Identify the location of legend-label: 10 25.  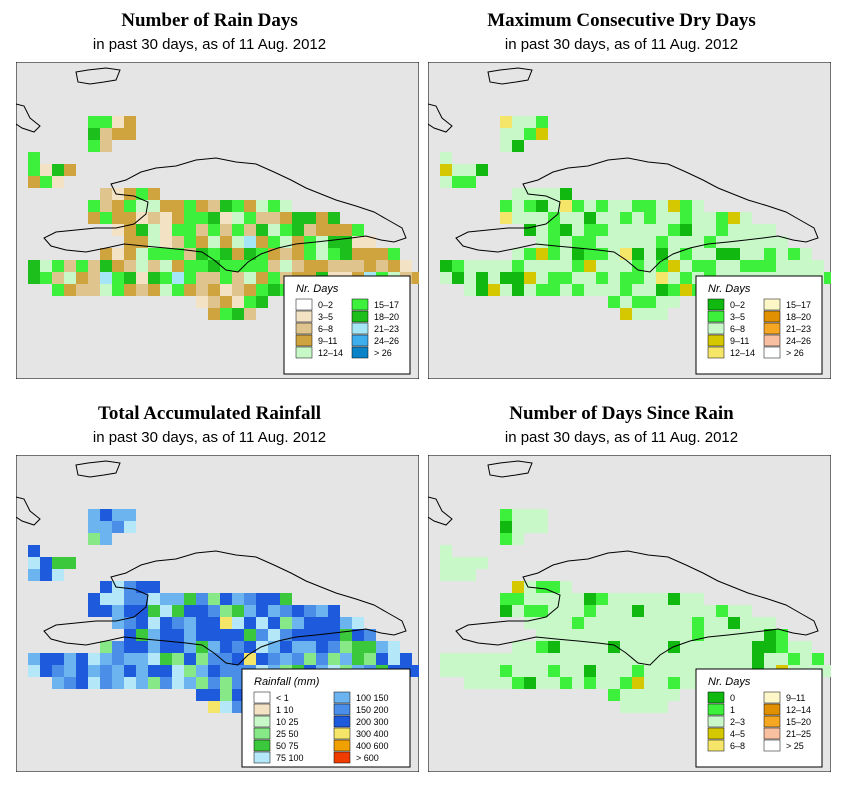
(287, 722).